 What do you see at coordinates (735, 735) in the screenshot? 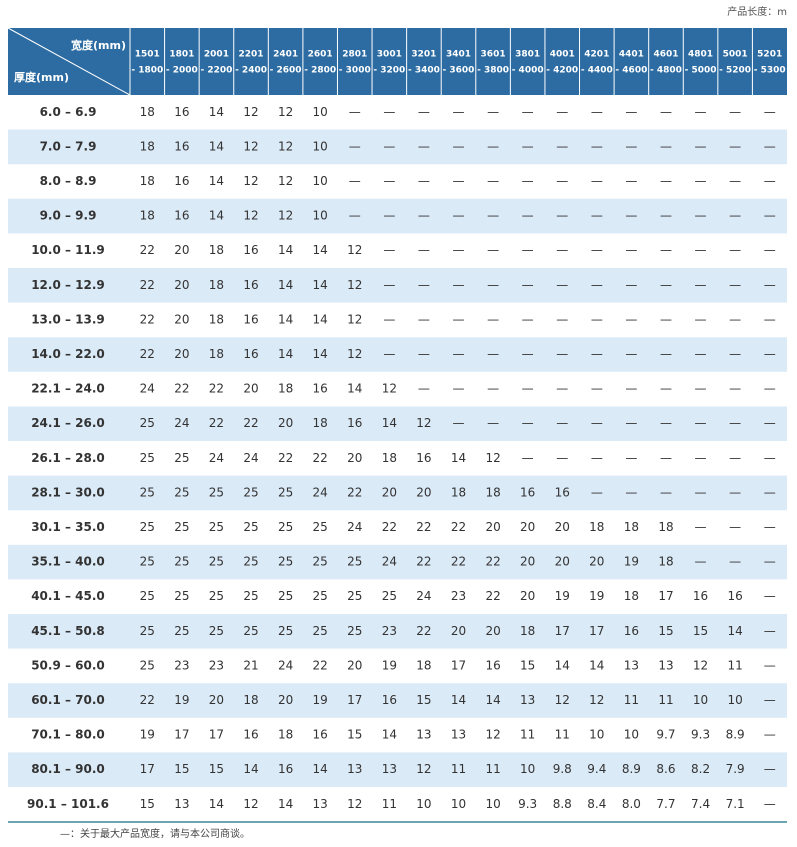
I see `cell: 8.9` at bounding box center [735, 735].